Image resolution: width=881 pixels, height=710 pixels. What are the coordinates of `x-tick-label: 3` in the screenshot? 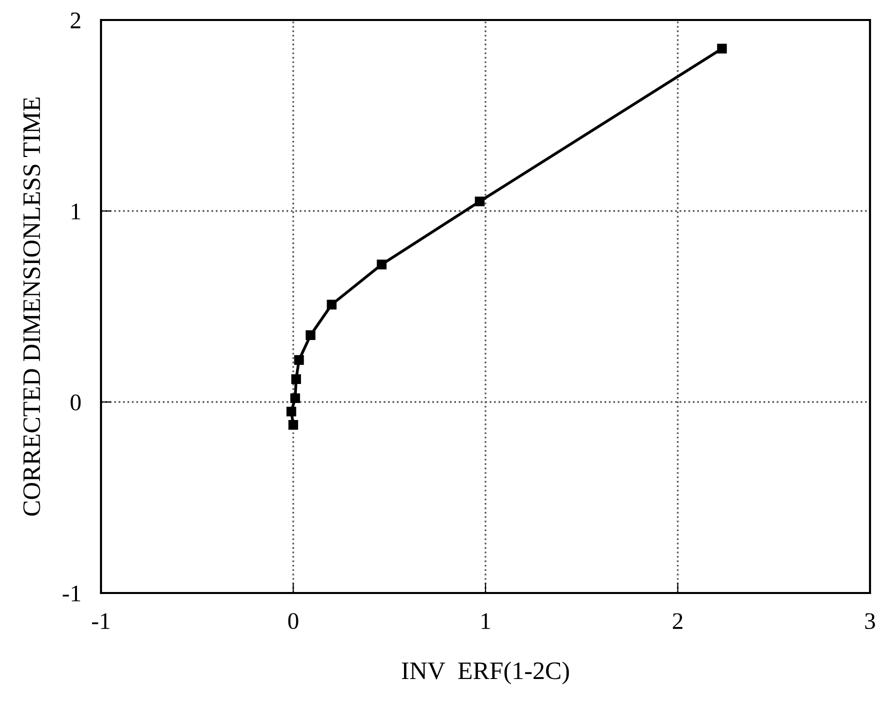 It's located at (870, 621).